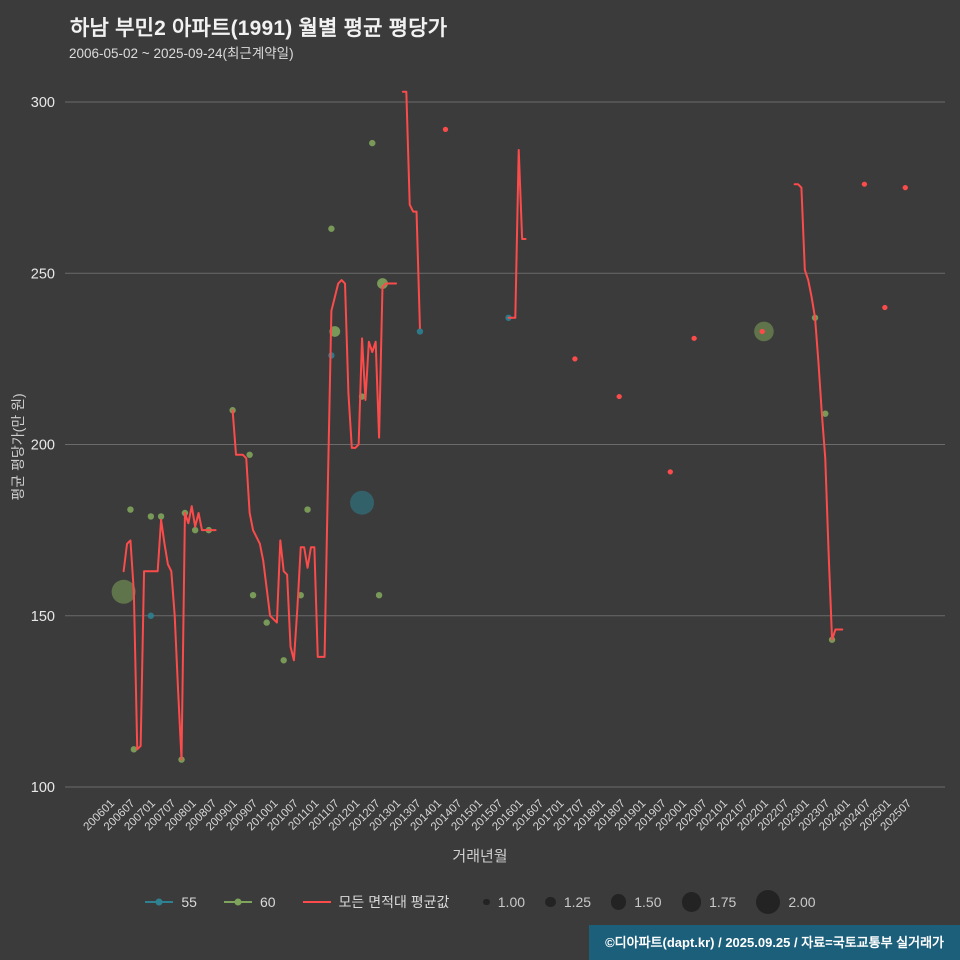 The height and width of the screenshot is (960, 960). What do you see at coordinates (43, 788) in the screenshot?
I see `y-tick-label: 100` at bounding box center [43, 788].